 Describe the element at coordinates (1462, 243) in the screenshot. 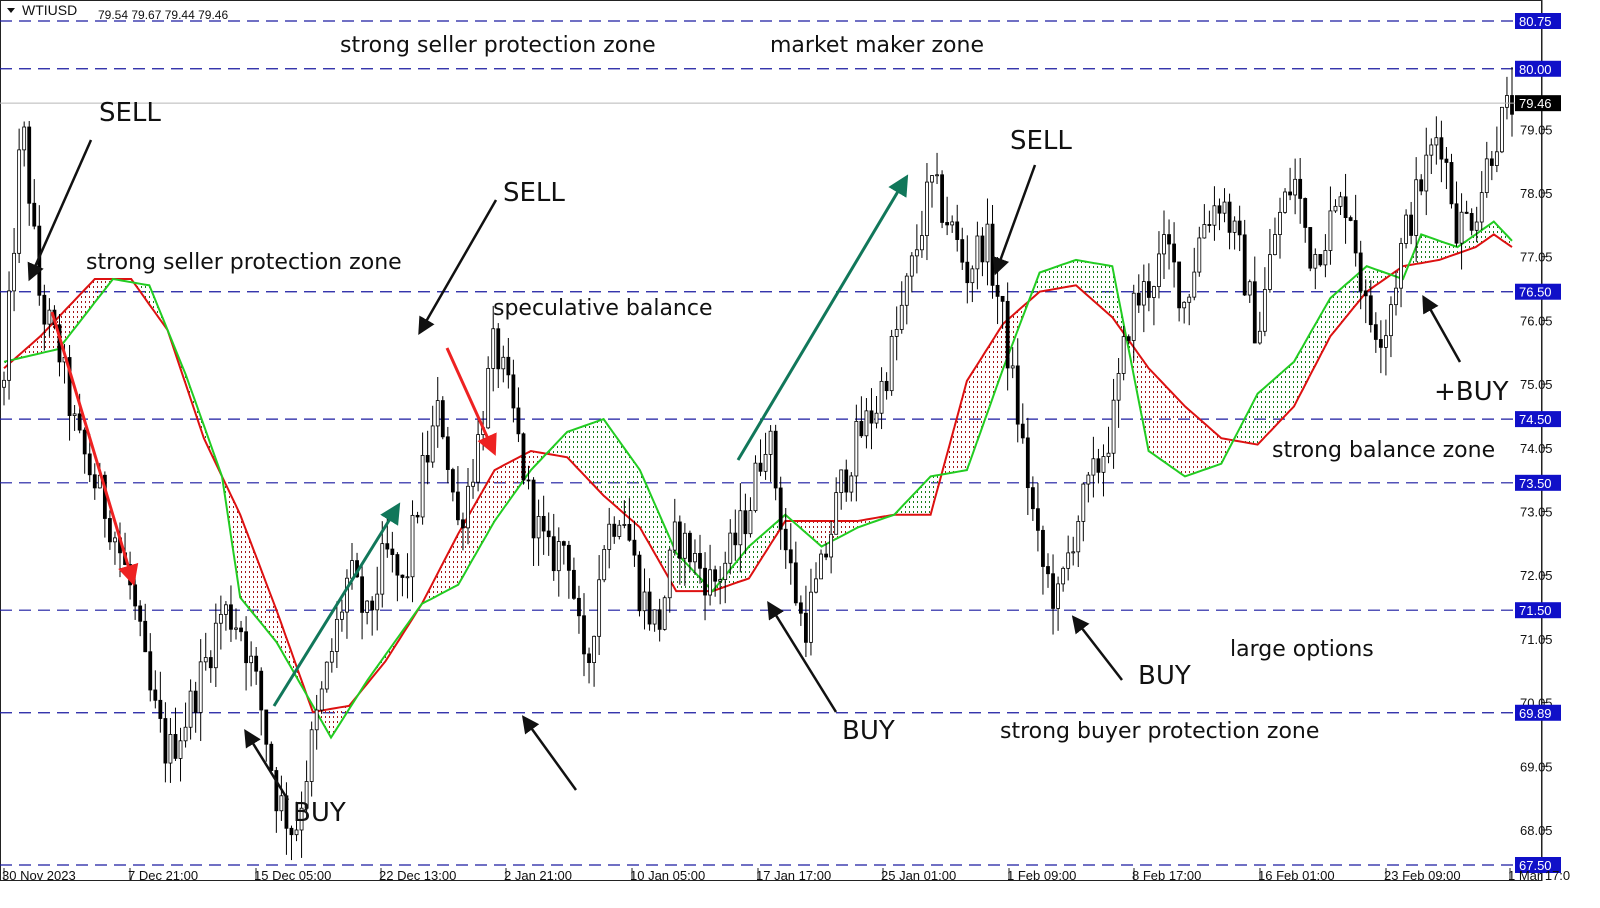

I see `cloud-fill-bullish` at that location.